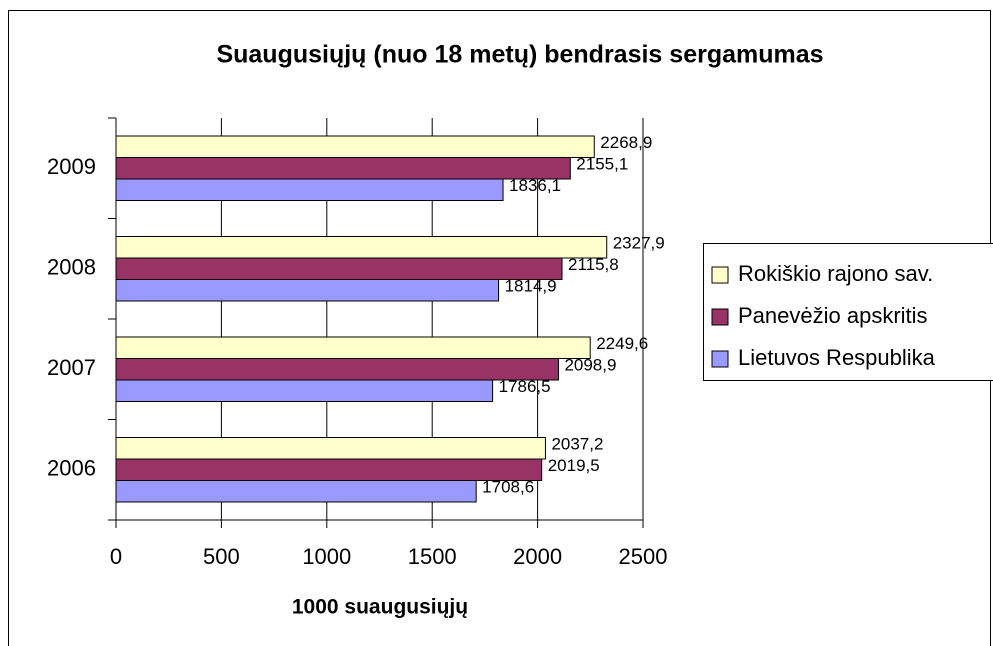  Describe the element at coordinates (326, 556) in the screenshot. I see `x-tick-label: 1000` at that location.